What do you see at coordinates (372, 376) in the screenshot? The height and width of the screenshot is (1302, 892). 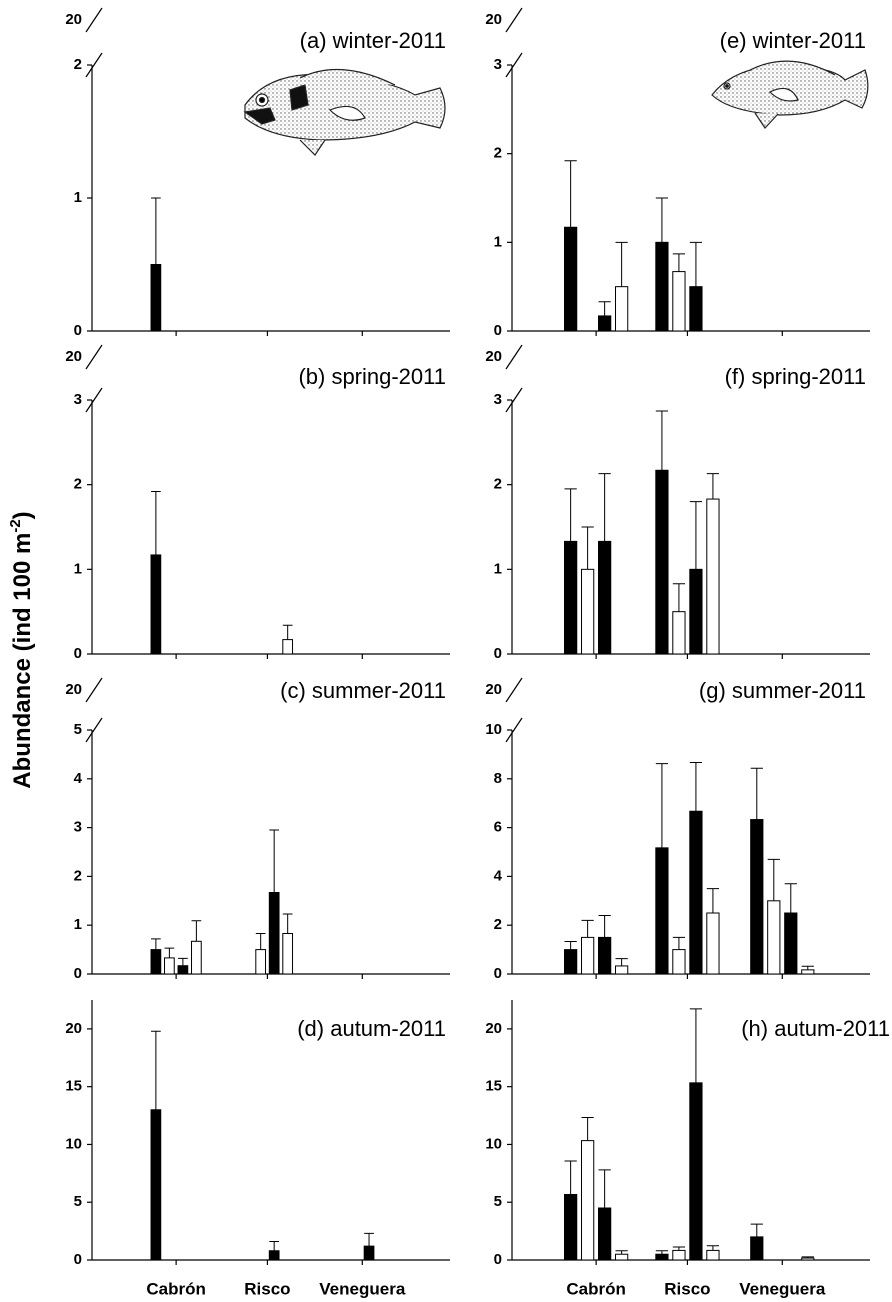 I see `panel-title: (b) spring-2011` at bounding box center [372, 376].